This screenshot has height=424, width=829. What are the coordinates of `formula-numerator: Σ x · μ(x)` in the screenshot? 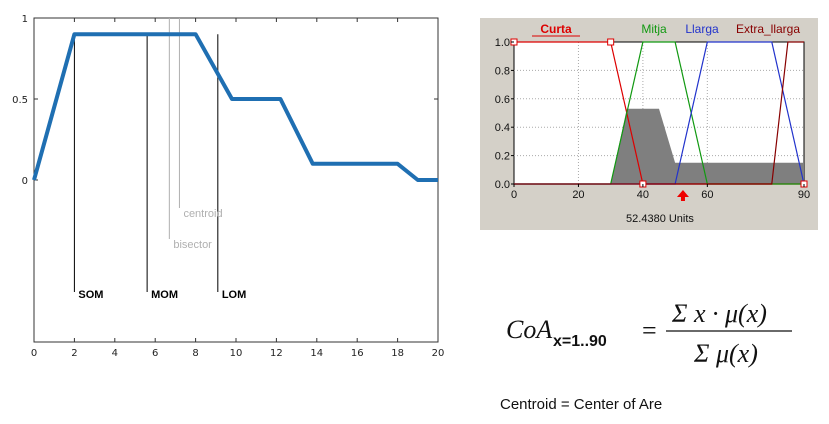 It's located at (719, 313).